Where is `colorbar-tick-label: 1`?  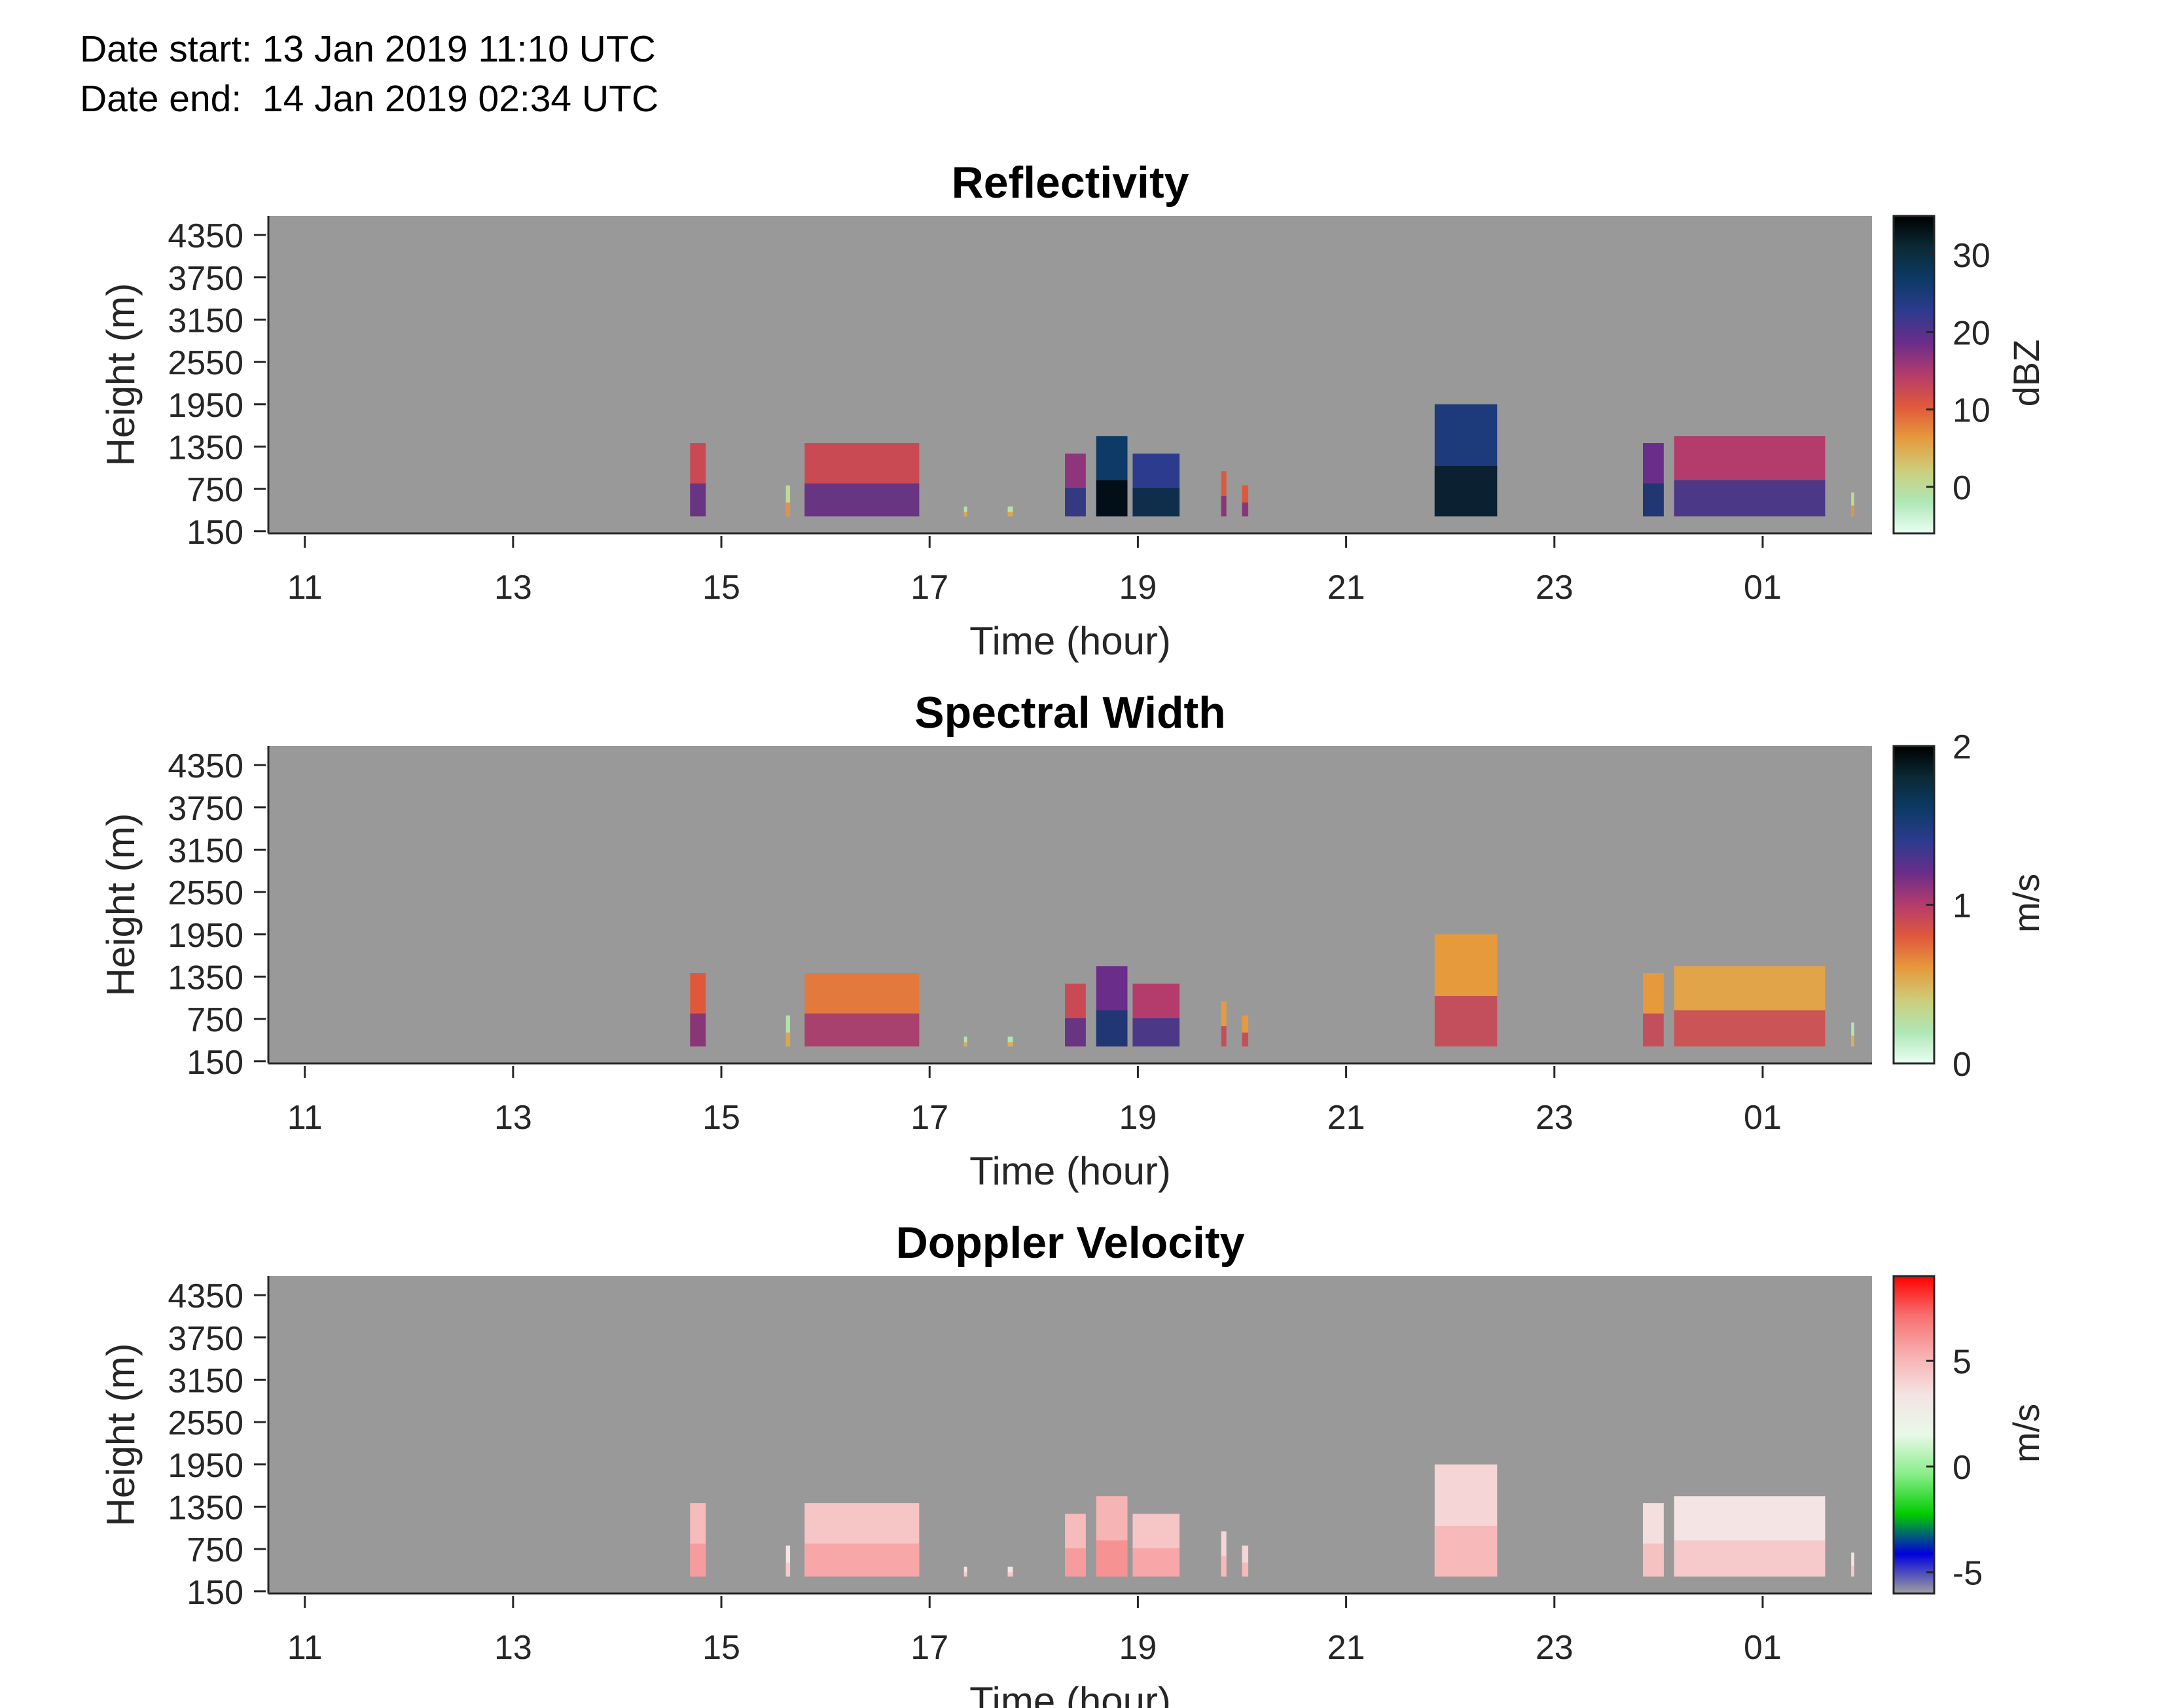 colorbar-tick-label: 1 is located at coordinates (1962, 906).